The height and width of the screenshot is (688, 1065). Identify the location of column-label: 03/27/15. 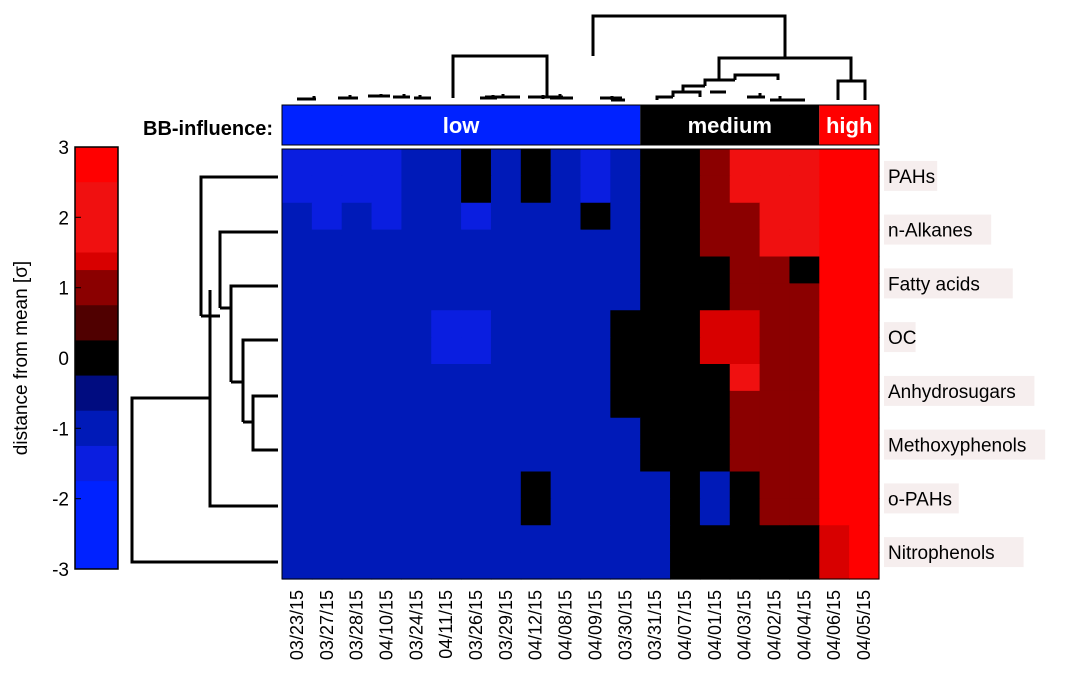
(327, 625).